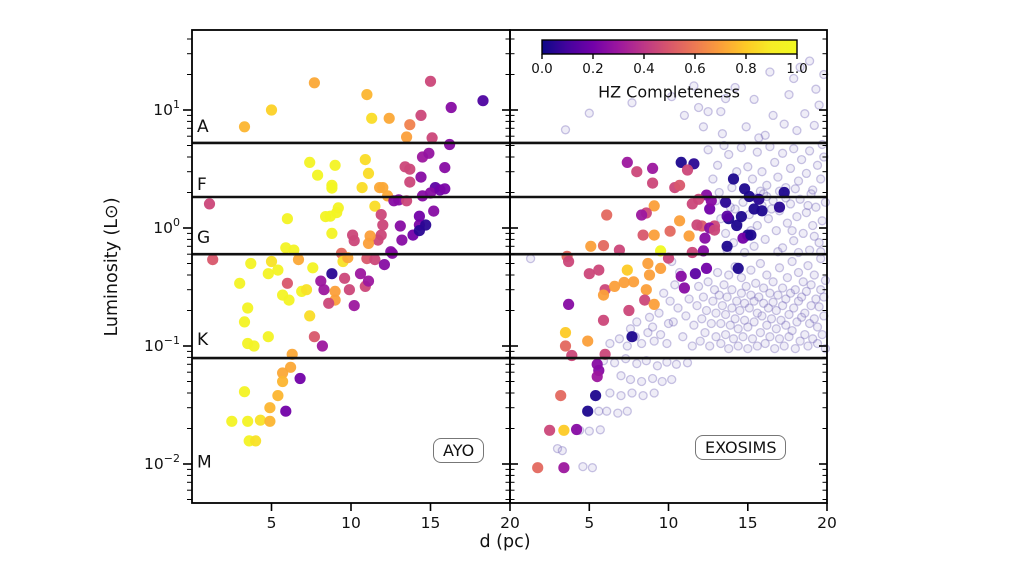 This screenshot has width=1024, height=575. What do you see at coordinates (203, 127) in the screenshot?
I see `svg-text: A` at bounding box center [203, 127].